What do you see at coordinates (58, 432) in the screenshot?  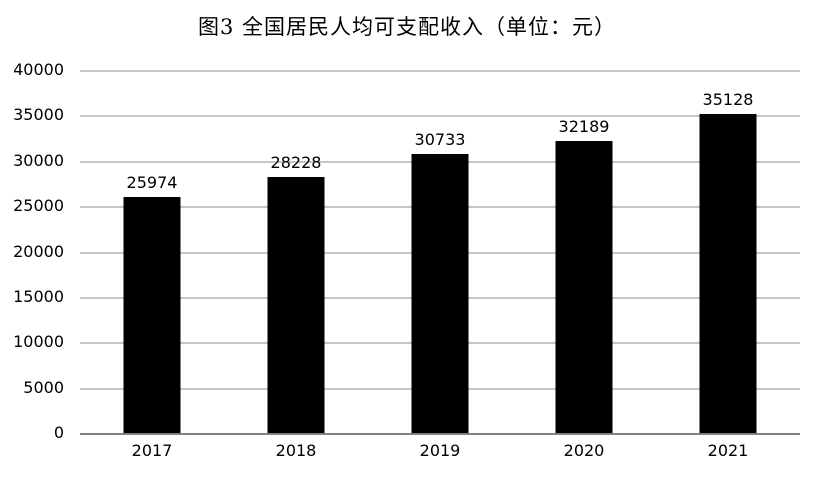 I see `y-axis-tick-label: 0` at bounding box center [58, 432].